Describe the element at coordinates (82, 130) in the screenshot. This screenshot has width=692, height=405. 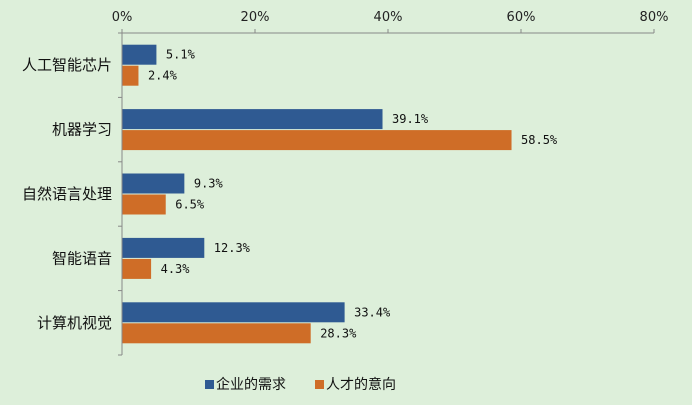
I see `category-label: 机器学习` at that location.